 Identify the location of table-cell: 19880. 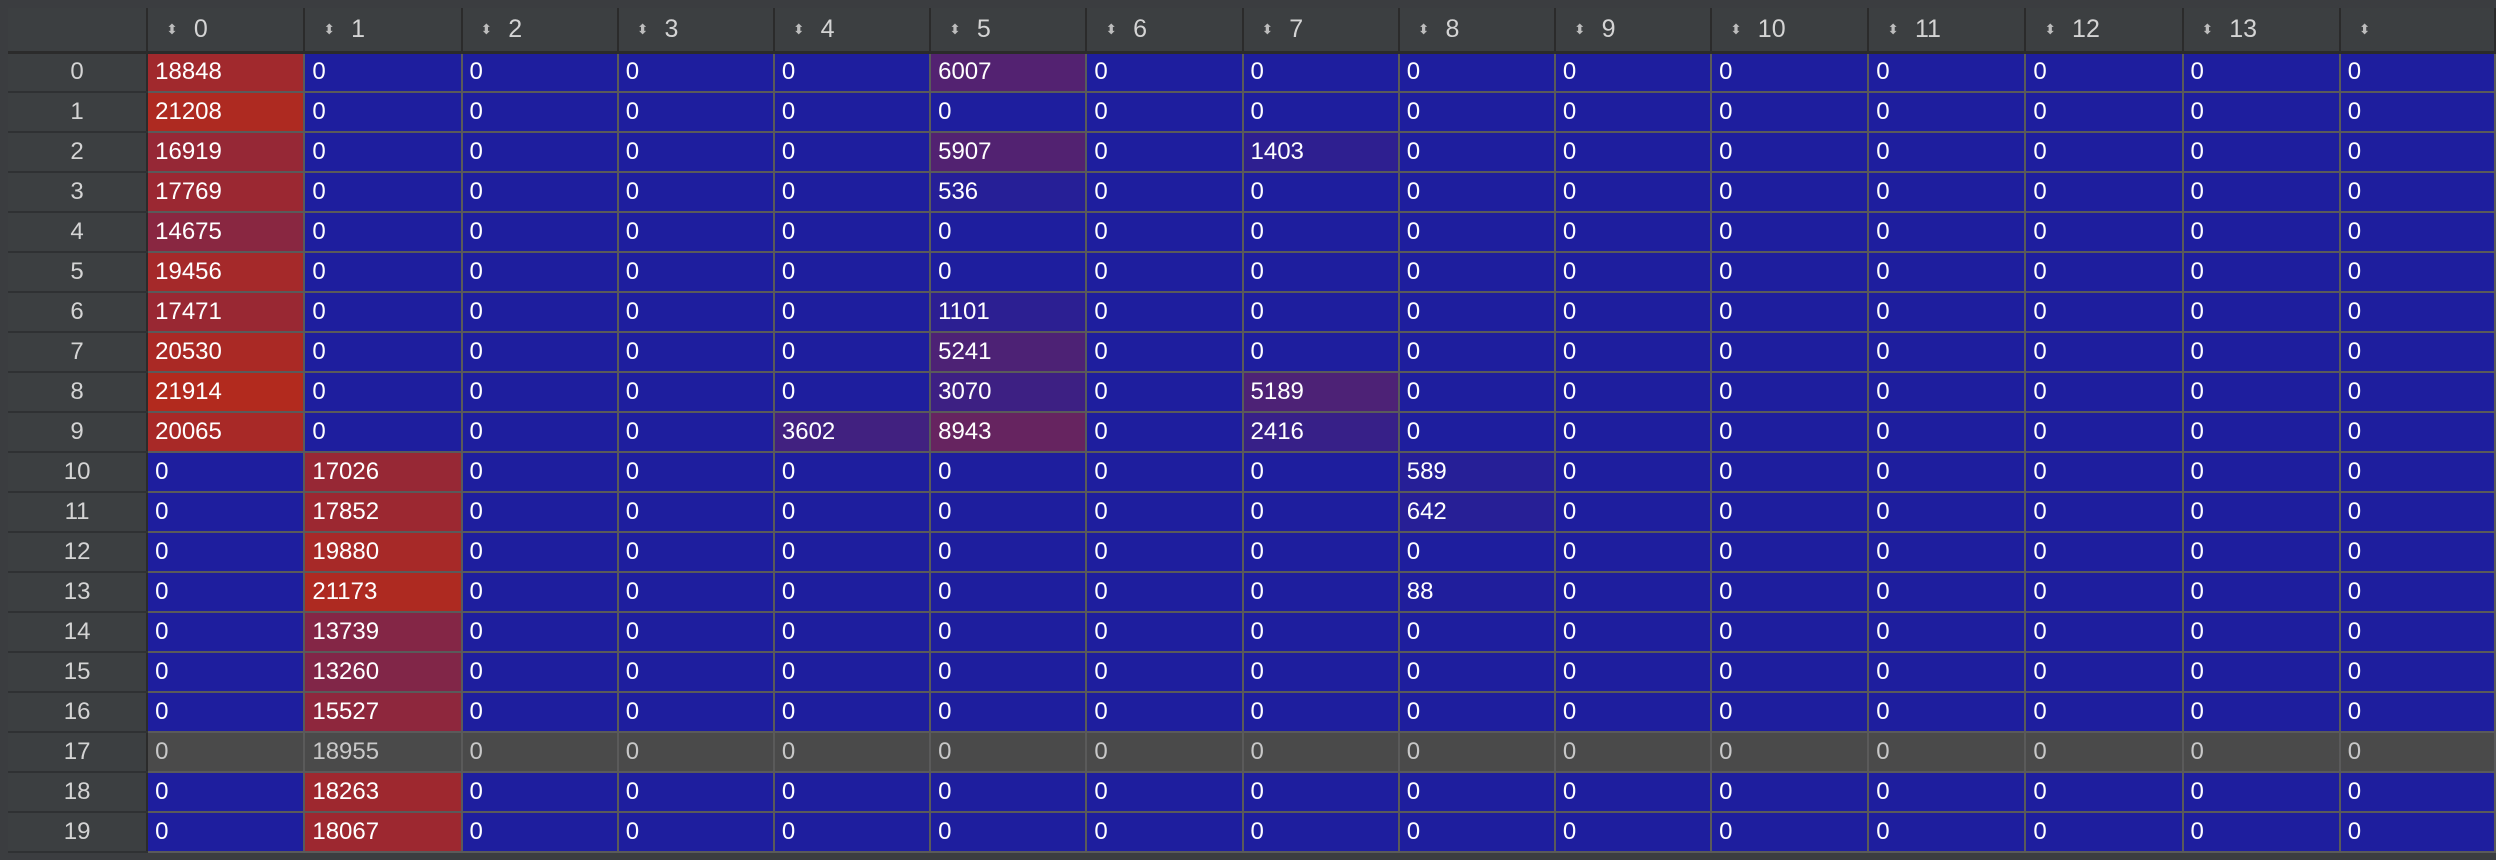
(383, 552).